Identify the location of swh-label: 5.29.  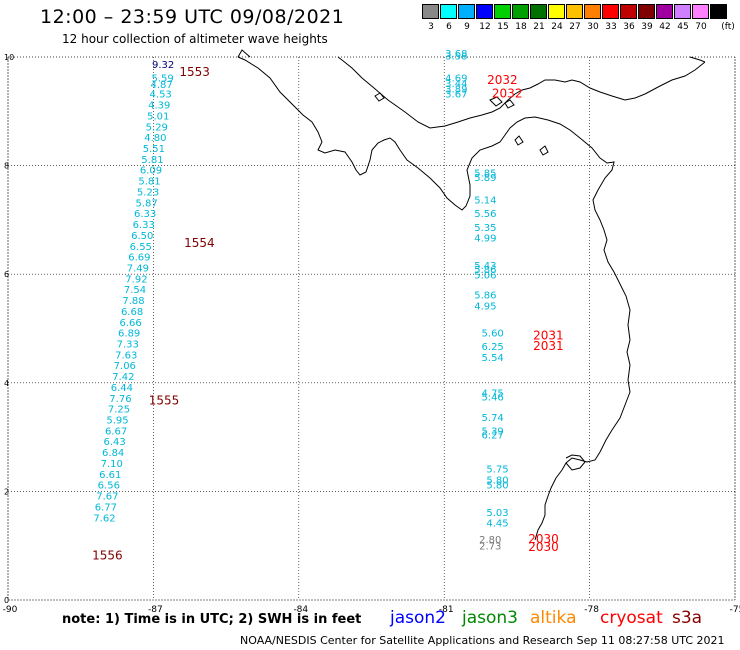
(157, 127).